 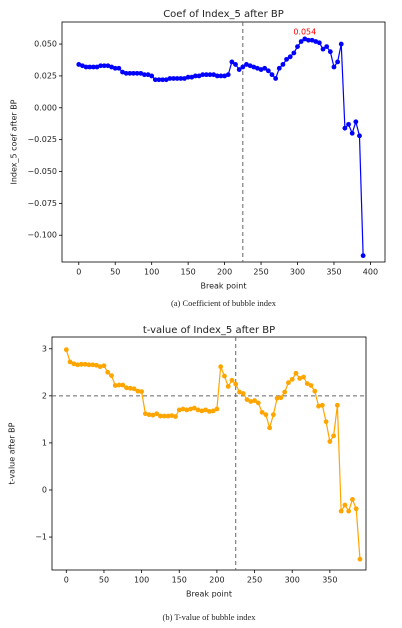 What do you see at coordinates (44, 348) in the screenshot?
I see `y-tick-label: 3` at bounding box center [44, 348].